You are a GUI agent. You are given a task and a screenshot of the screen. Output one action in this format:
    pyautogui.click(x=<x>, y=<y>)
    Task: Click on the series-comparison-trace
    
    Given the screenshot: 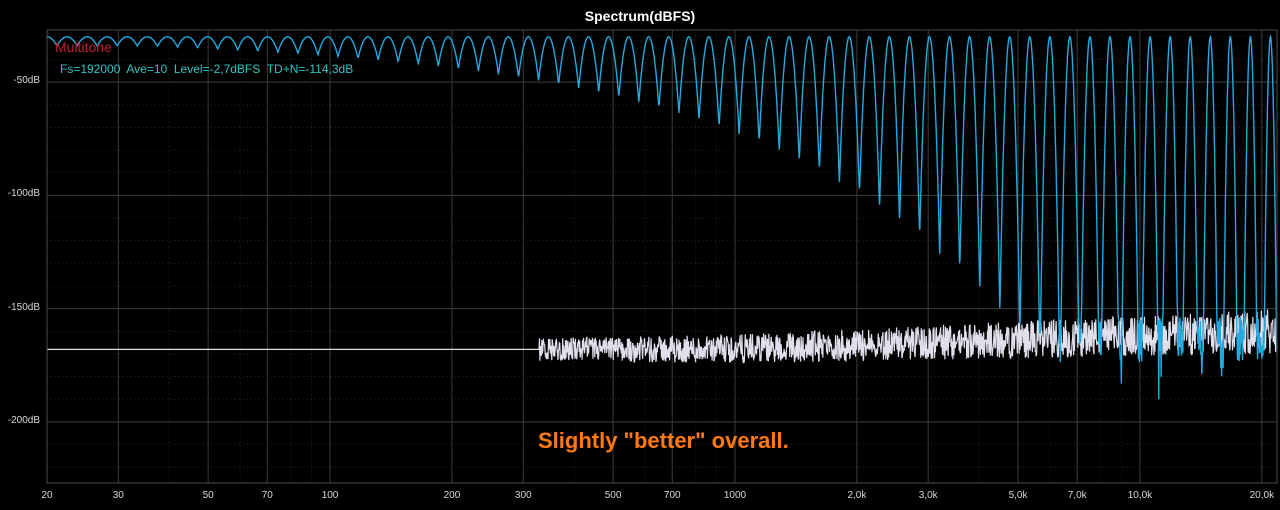 What is the action you would take?
    pyautogui.click(x=662, y=336)
    